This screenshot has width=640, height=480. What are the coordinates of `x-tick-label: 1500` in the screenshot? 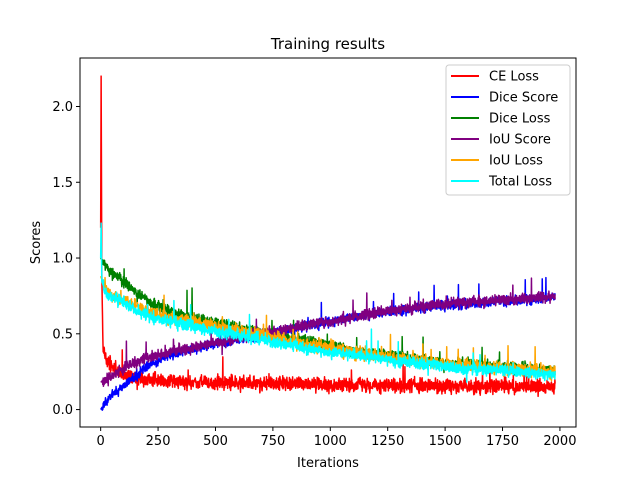 It's located at (445, 441).